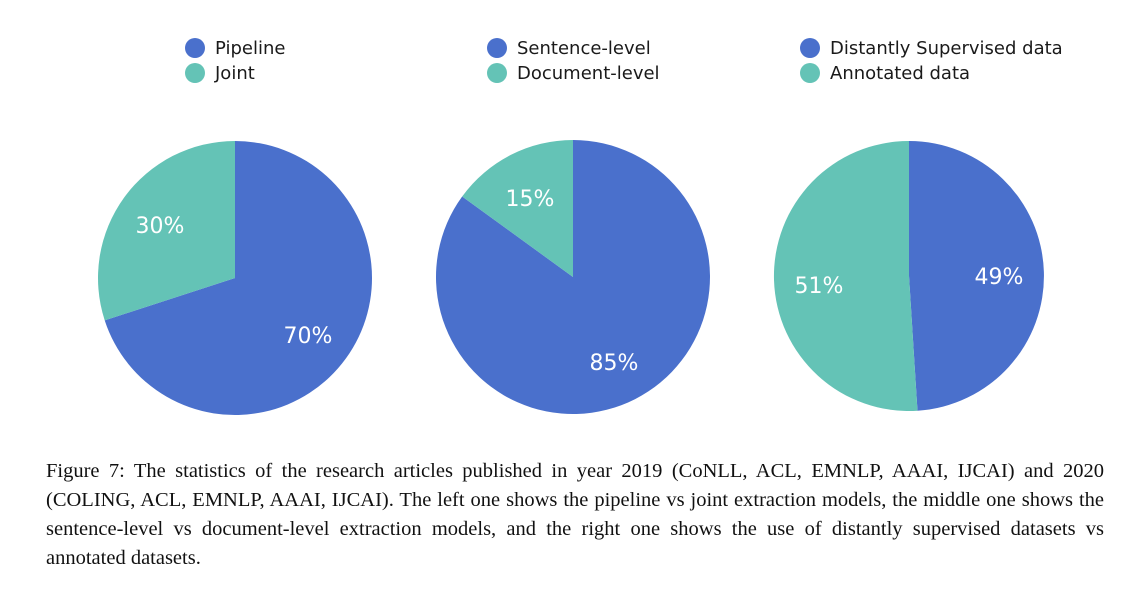 The image size is (1121, 600). I want to click on legend-label-joint: Joint, so click(234, 73).